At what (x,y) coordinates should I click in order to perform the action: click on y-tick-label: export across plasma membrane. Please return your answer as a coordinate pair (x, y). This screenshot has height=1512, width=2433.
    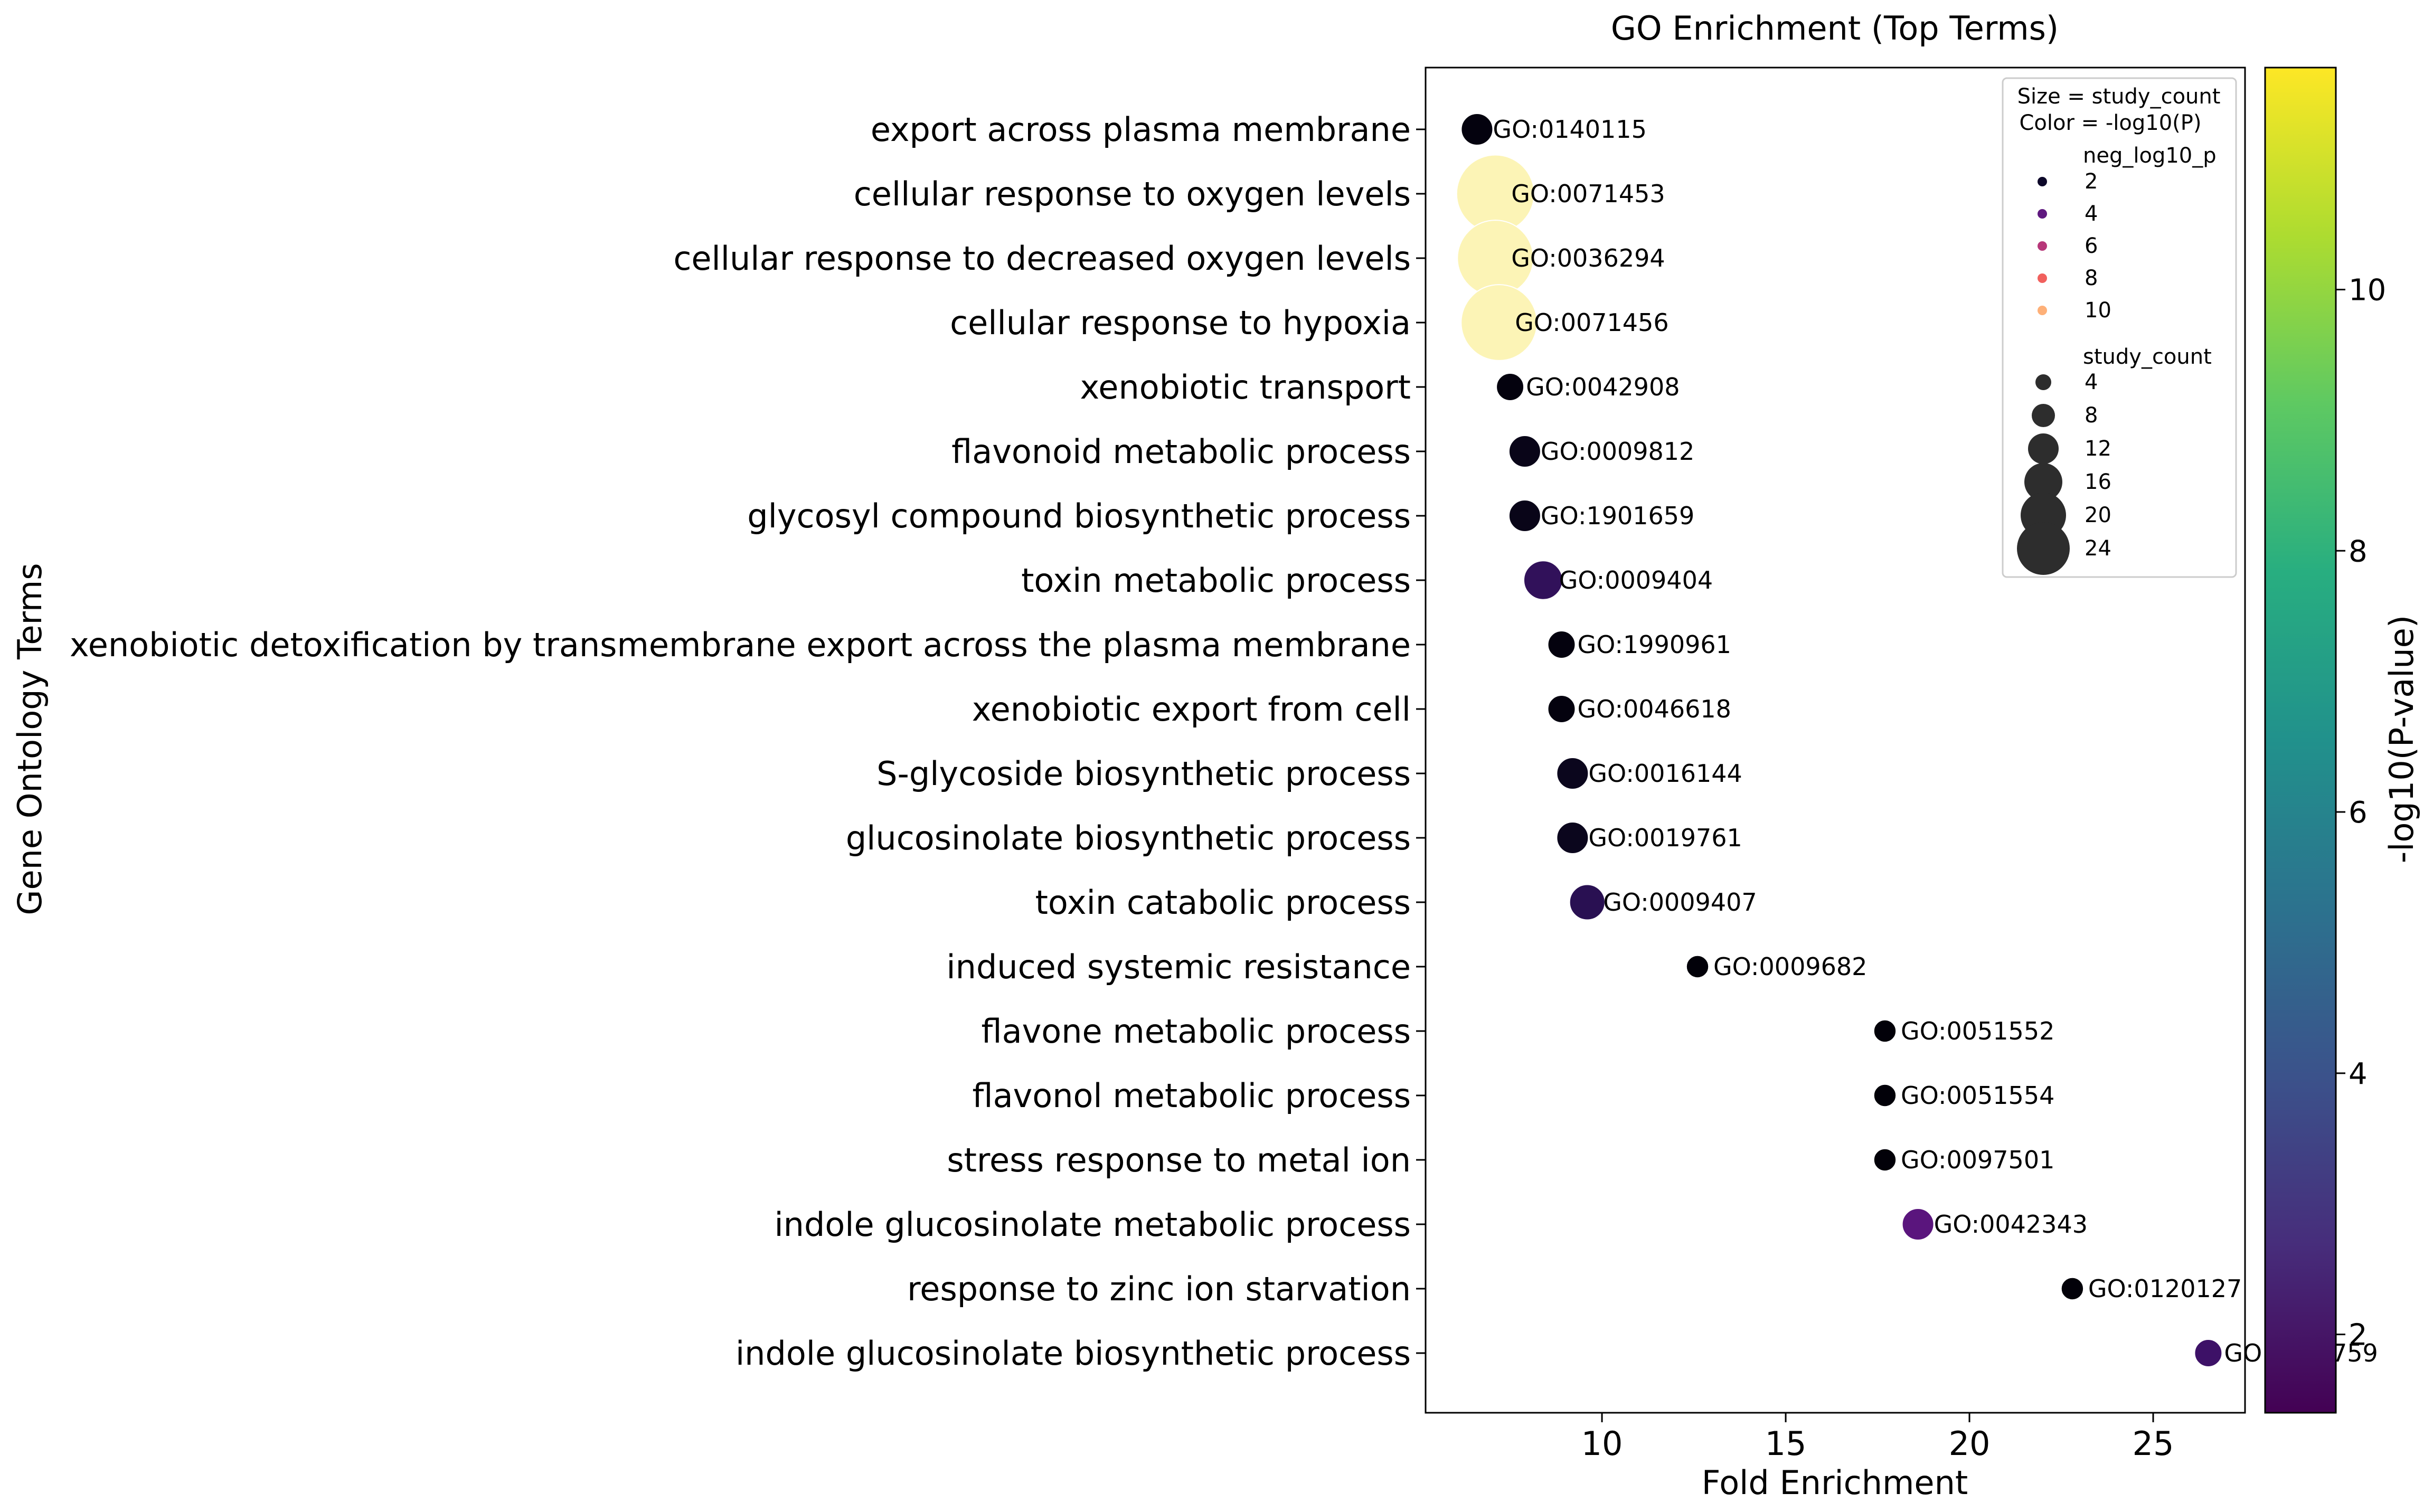
    Looking at the image, I should click on (1141, 129).